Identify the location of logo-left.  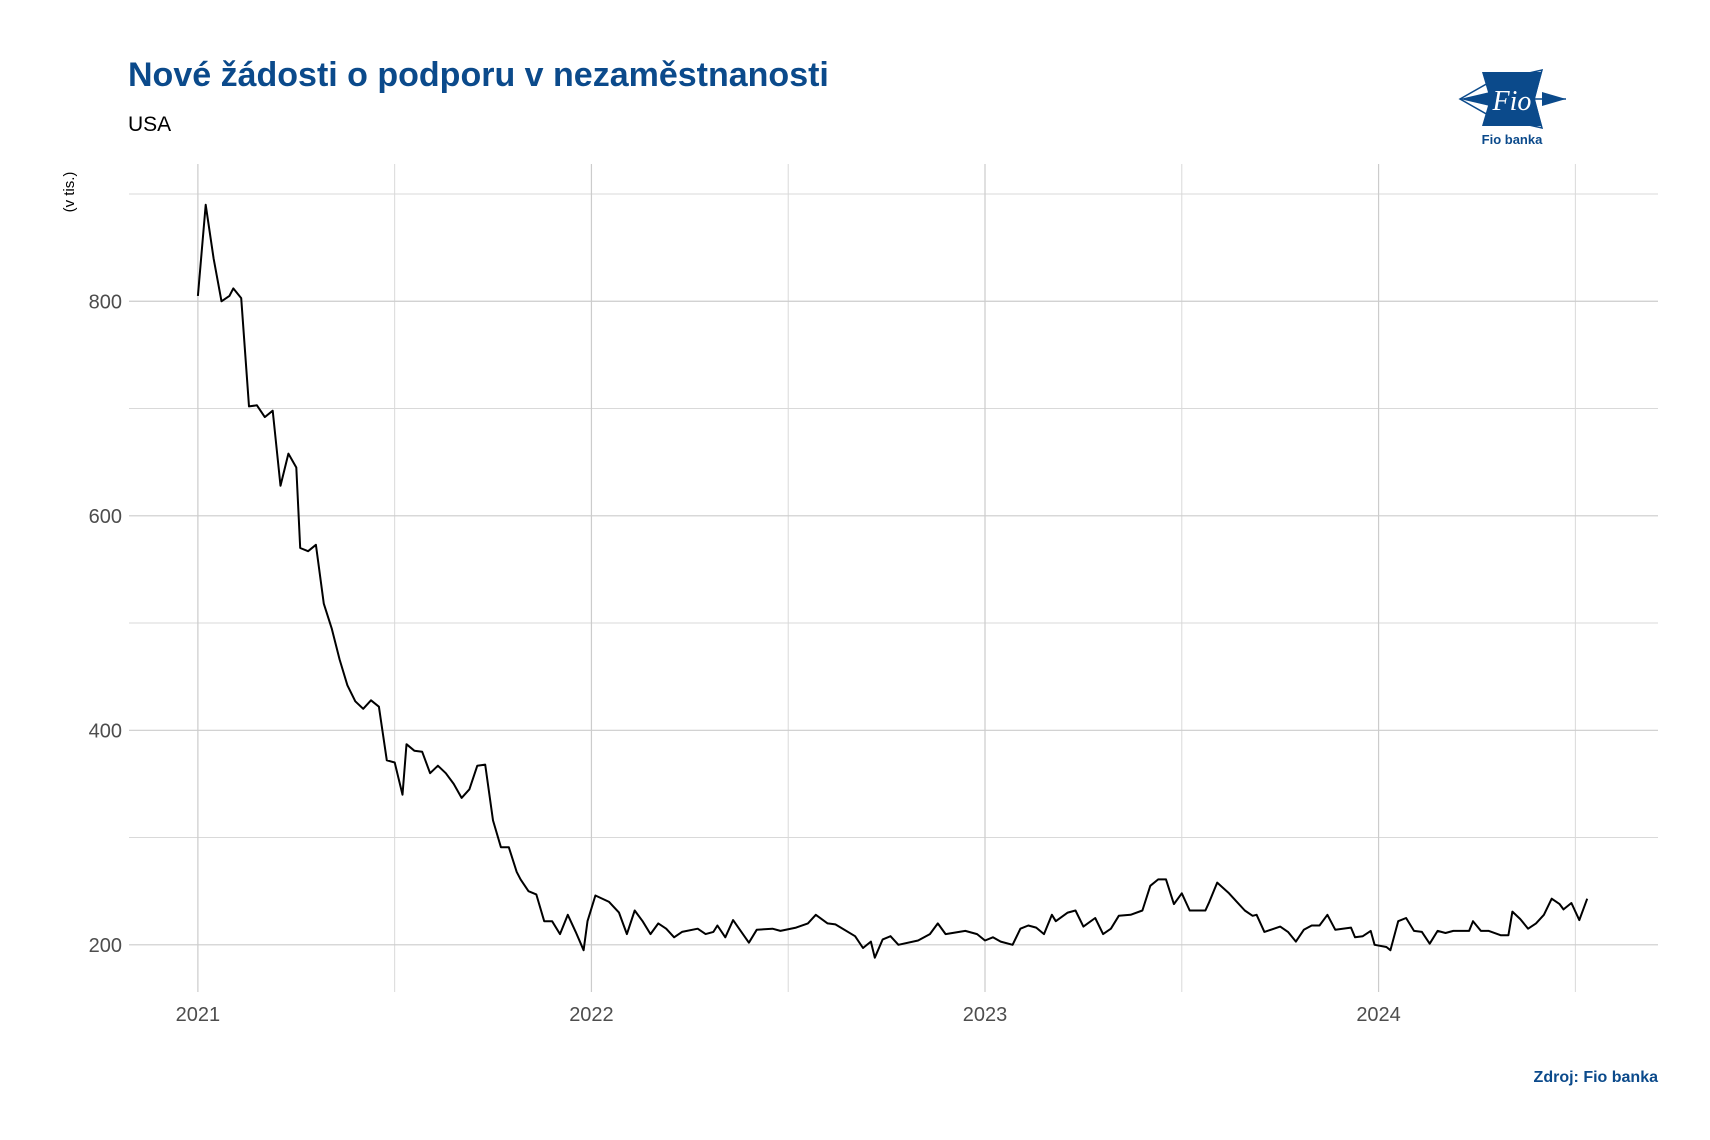
(1475, 99).